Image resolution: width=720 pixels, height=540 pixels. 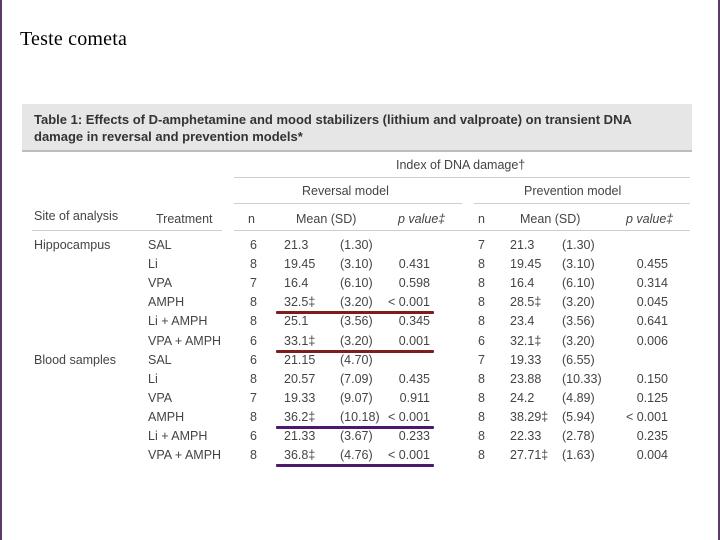 What do you see at coordinates (414, 264) in the screenshot?
I see `cell-rp: 0.431` at bounding box center [414, 264].